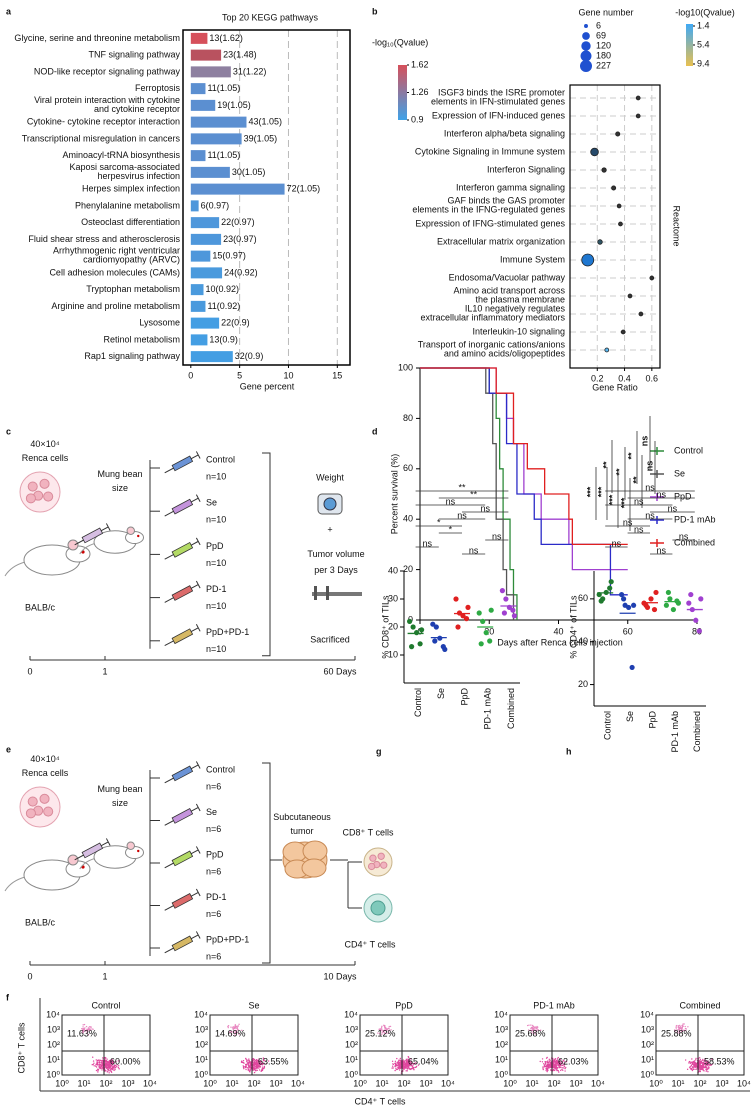  What do you see at coordinates (73, 545) in the screenshot?
I see `mouse-ear` at bounding box center [73, 545].